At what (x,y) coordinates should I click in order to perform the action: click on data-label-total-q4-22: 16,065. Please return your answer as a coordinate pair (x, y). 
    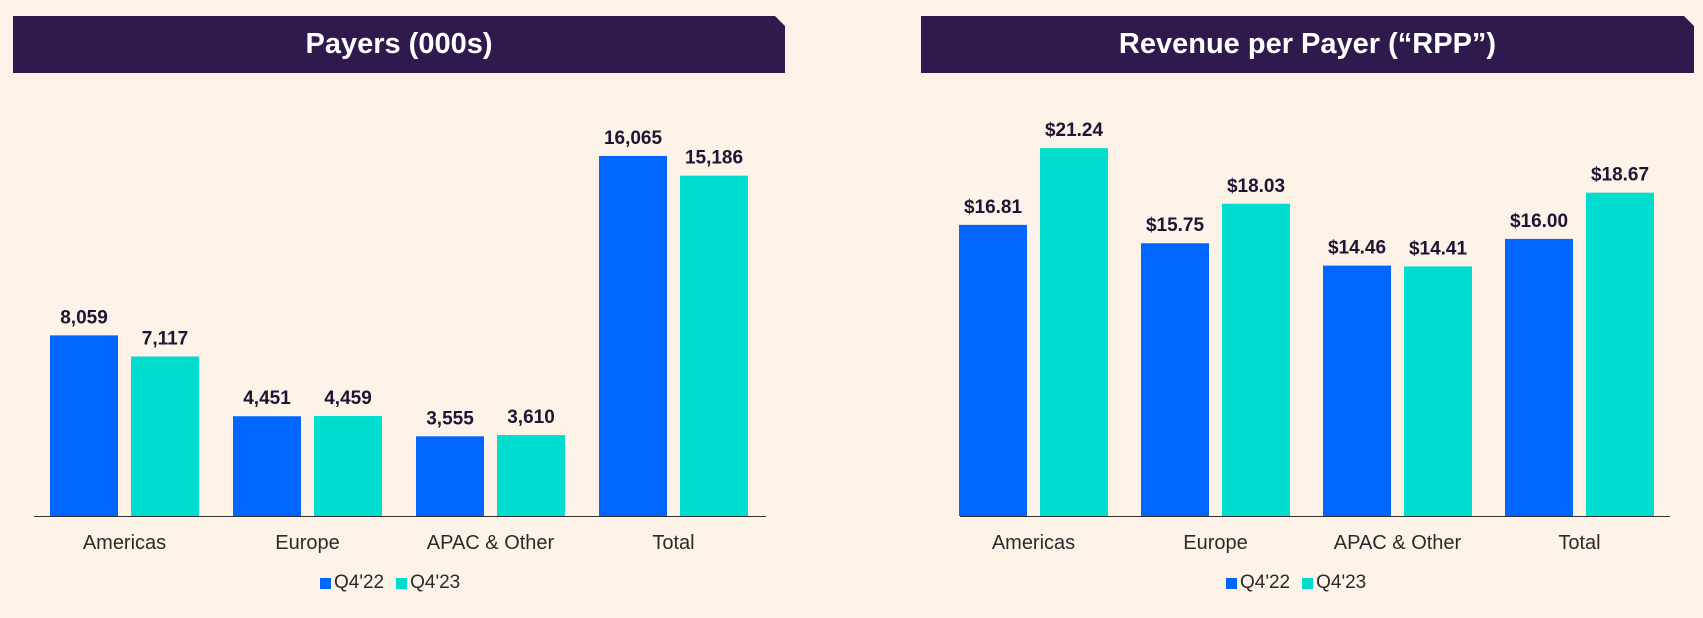
    Looking at the image, I should click on (633, 138).